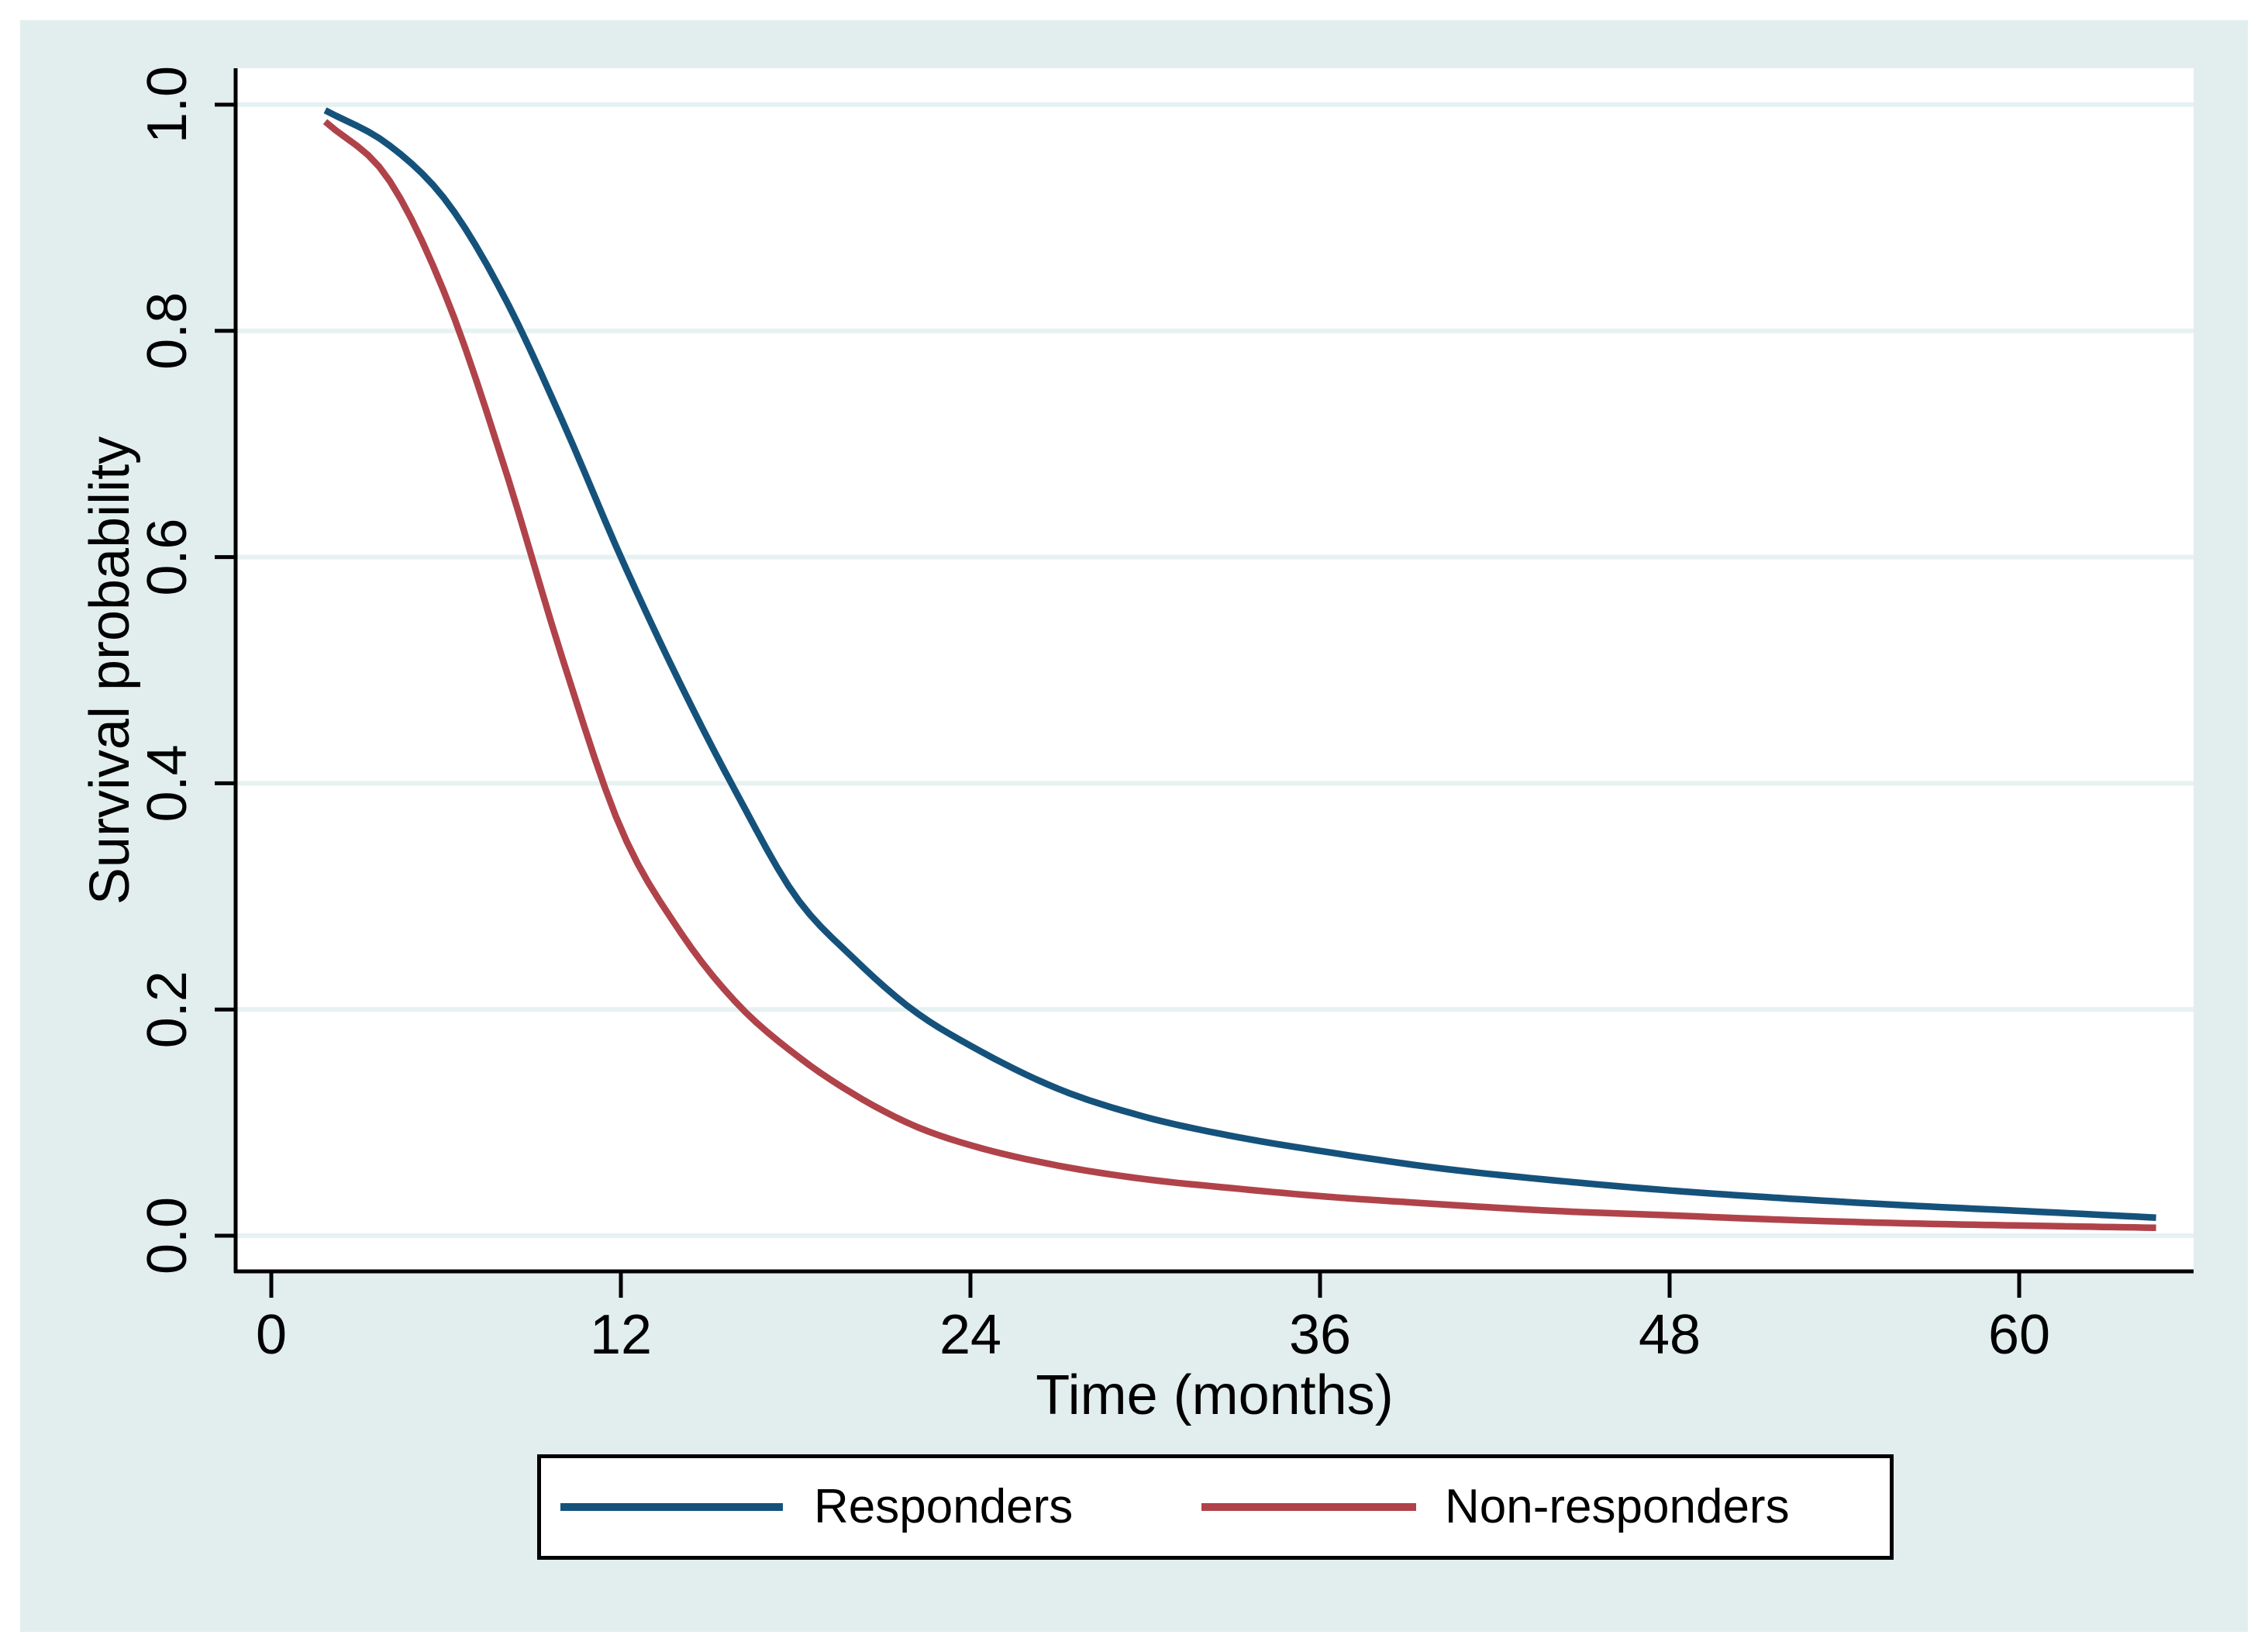  Describe the element at coordinates (671, 1507) in the screenshot. I see `legend-line-responders` at that location.